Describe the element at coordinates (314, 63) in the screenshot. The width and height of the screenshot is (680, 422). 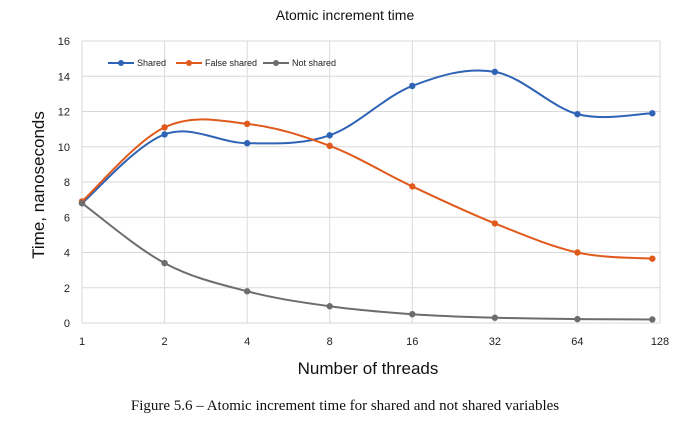
I see `legend-label-not-shared: Not shared` at that location.